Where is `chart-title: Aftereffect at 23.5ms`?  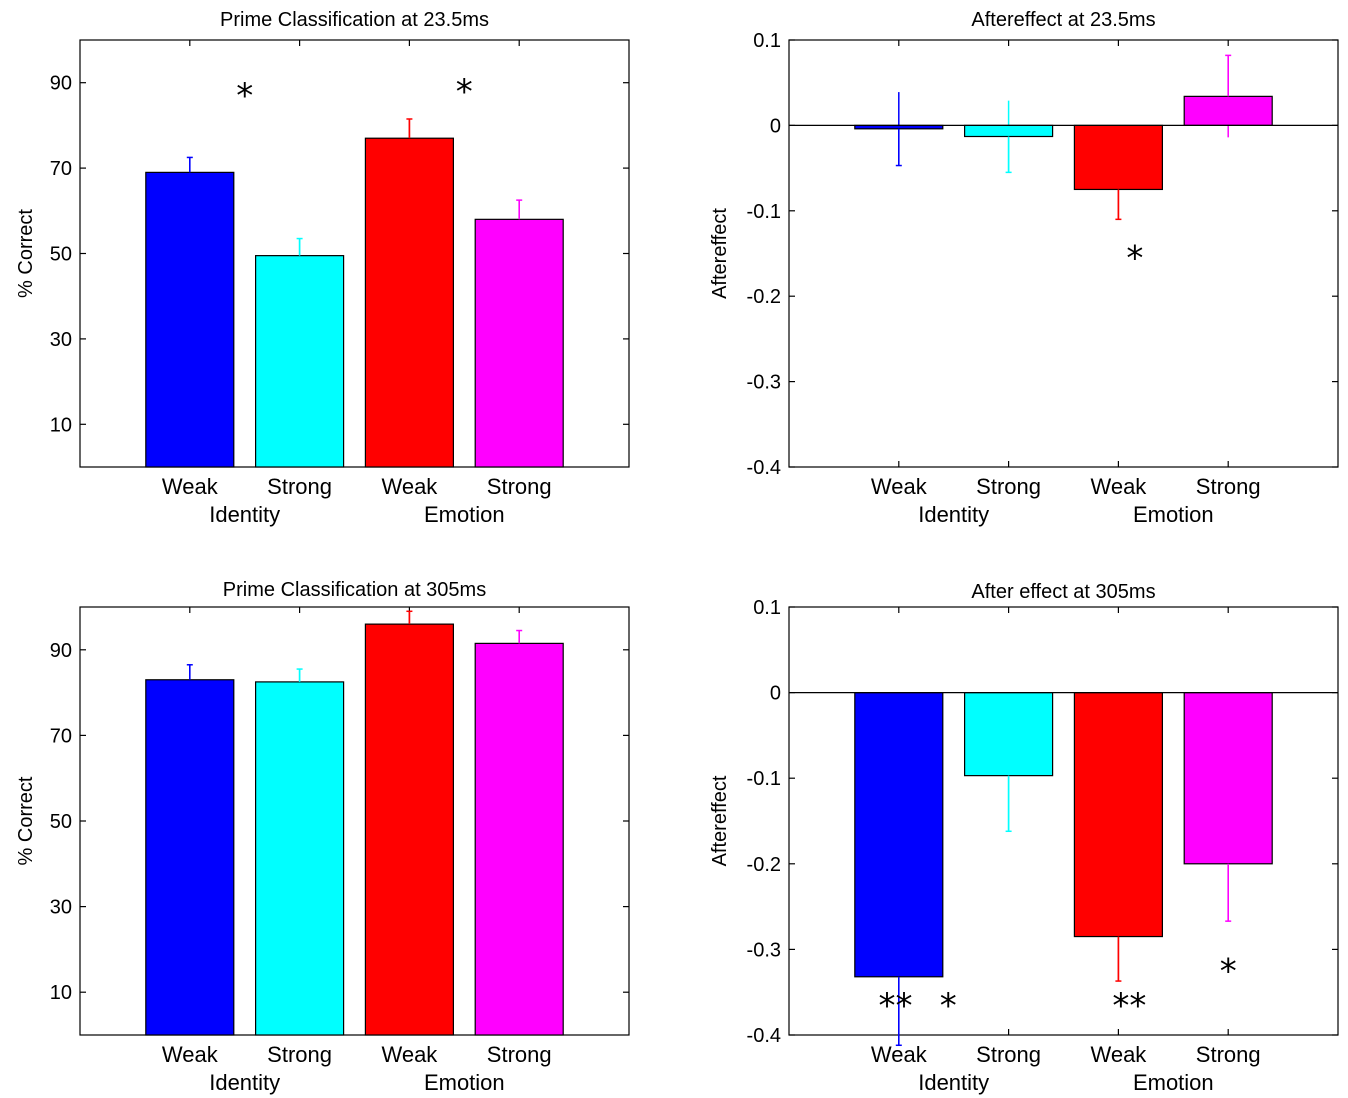
chart-title: Aftereffect at 23.5ms is located at coordinates (1063, 20).